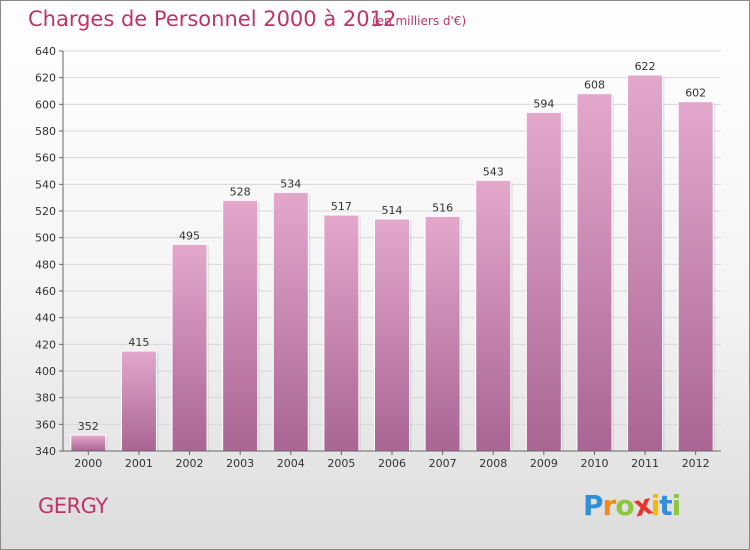 The width and height of the screenshot is (750, 550). I want to click on y-tick-label: 560, so click(45, 158).